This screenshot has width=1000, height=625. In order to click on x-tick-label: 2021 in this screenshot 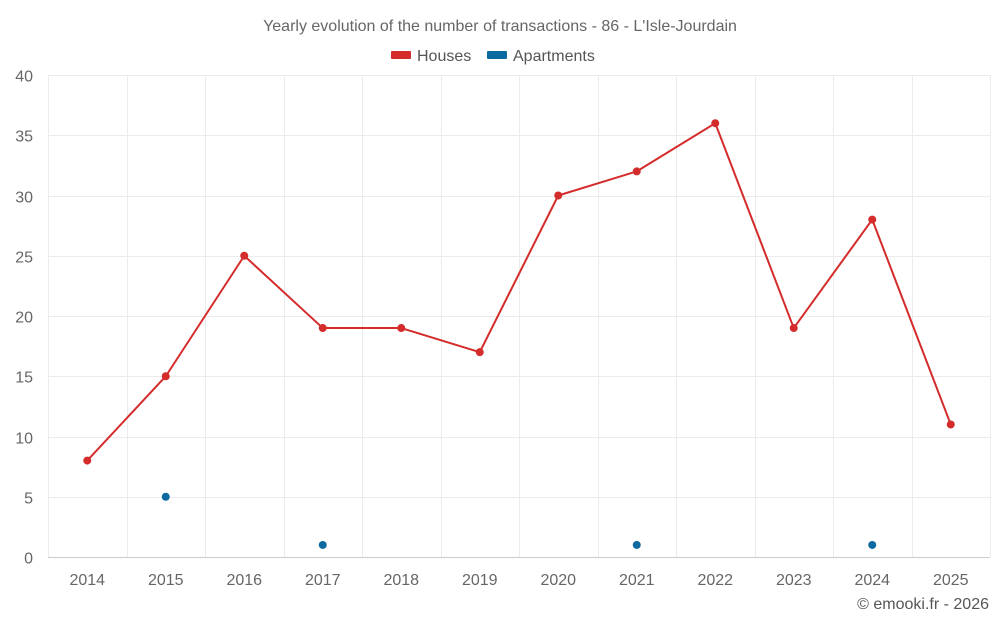, I will do `click(637, 580)`.